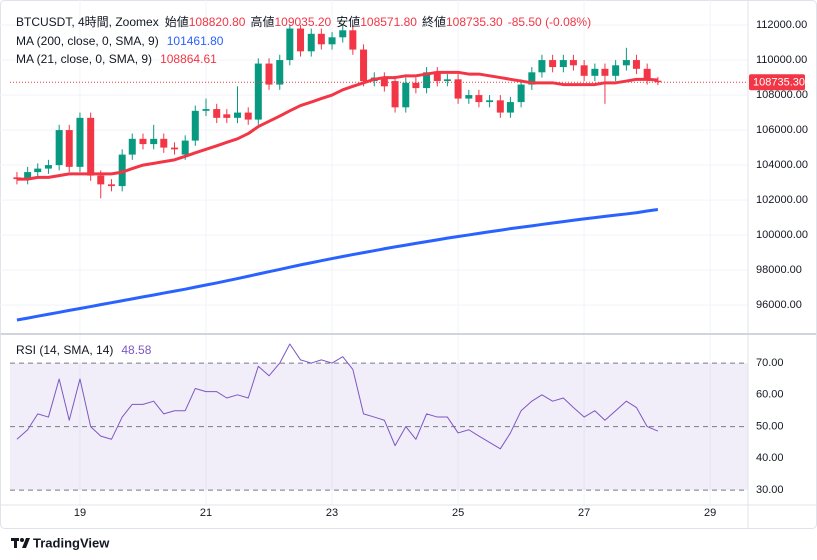  Describe the element at coordinates (87, 41) in the screenshot. I see `ma200-name: MA (200, close, 0, SMA, 9)` at that location.